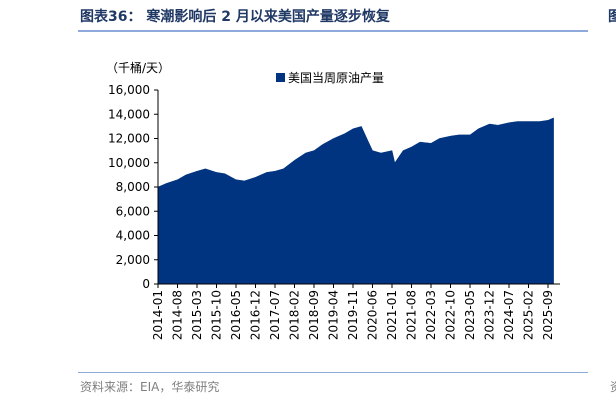 The width and height of the screenshot is (616, 403). What do you see at coordinates (613, 386) in the screenshot?
I see `cropped-neighbor-source: 资` at bounding box center [613, 386].